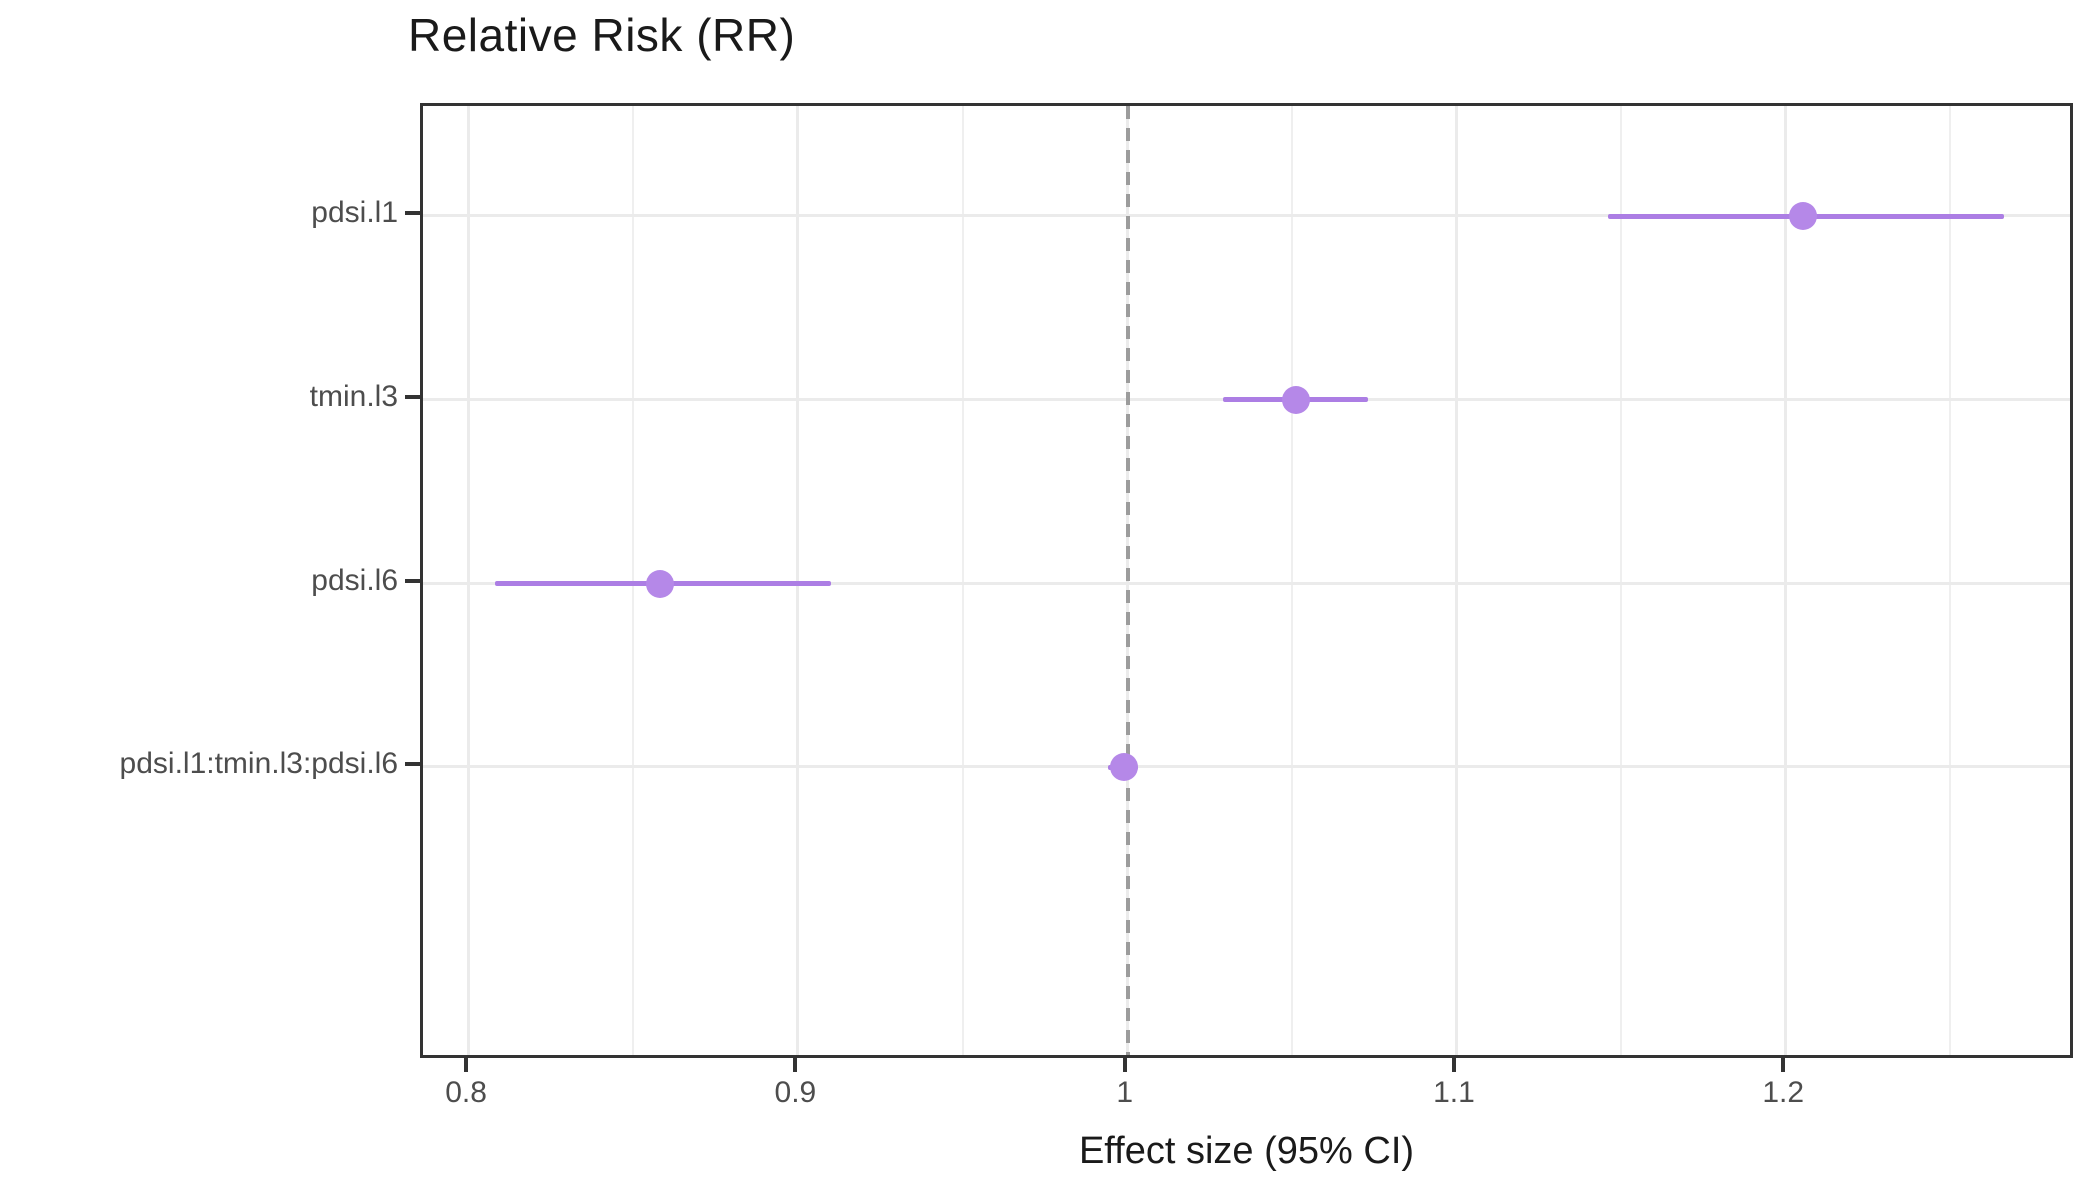  I want to click on point-estimate-pdsi.l6, so click(660, 583).